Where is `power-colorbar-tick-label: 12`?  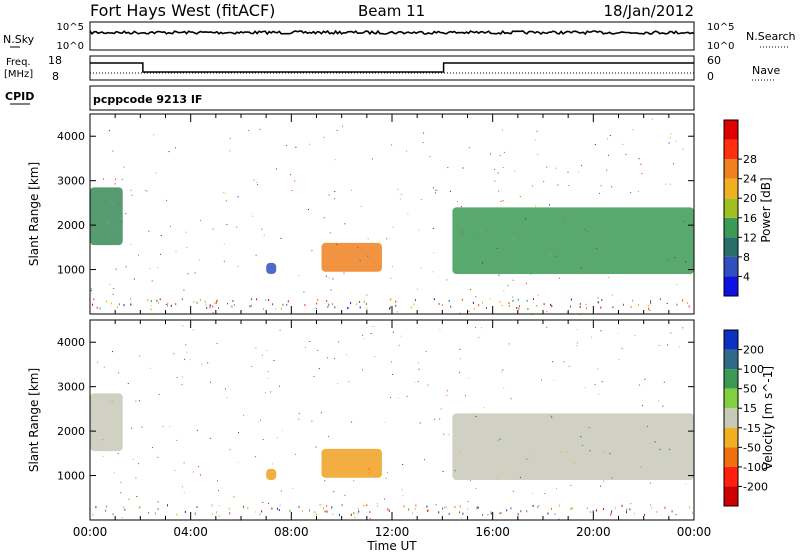
power-colorbar-tick-label: 12 is located at coordinates (750, 237).